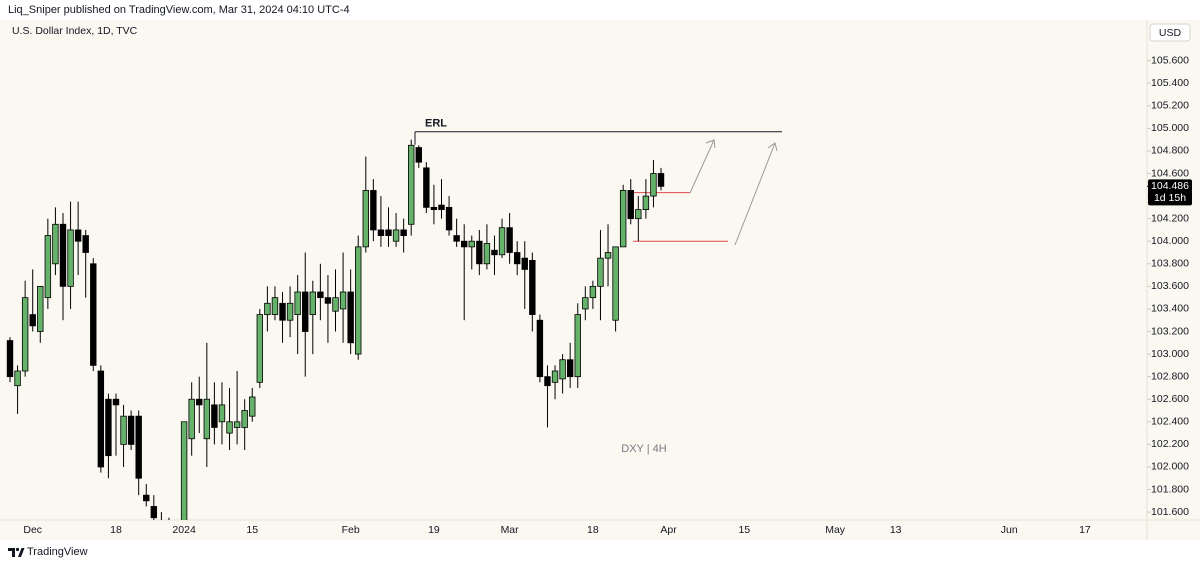 Image resolution: width=1200 pixels, height=565 pixels. Describe the element at coordinates (1170, 467) in the screenshot. I see `y-tick-label: 102.000` at that location.